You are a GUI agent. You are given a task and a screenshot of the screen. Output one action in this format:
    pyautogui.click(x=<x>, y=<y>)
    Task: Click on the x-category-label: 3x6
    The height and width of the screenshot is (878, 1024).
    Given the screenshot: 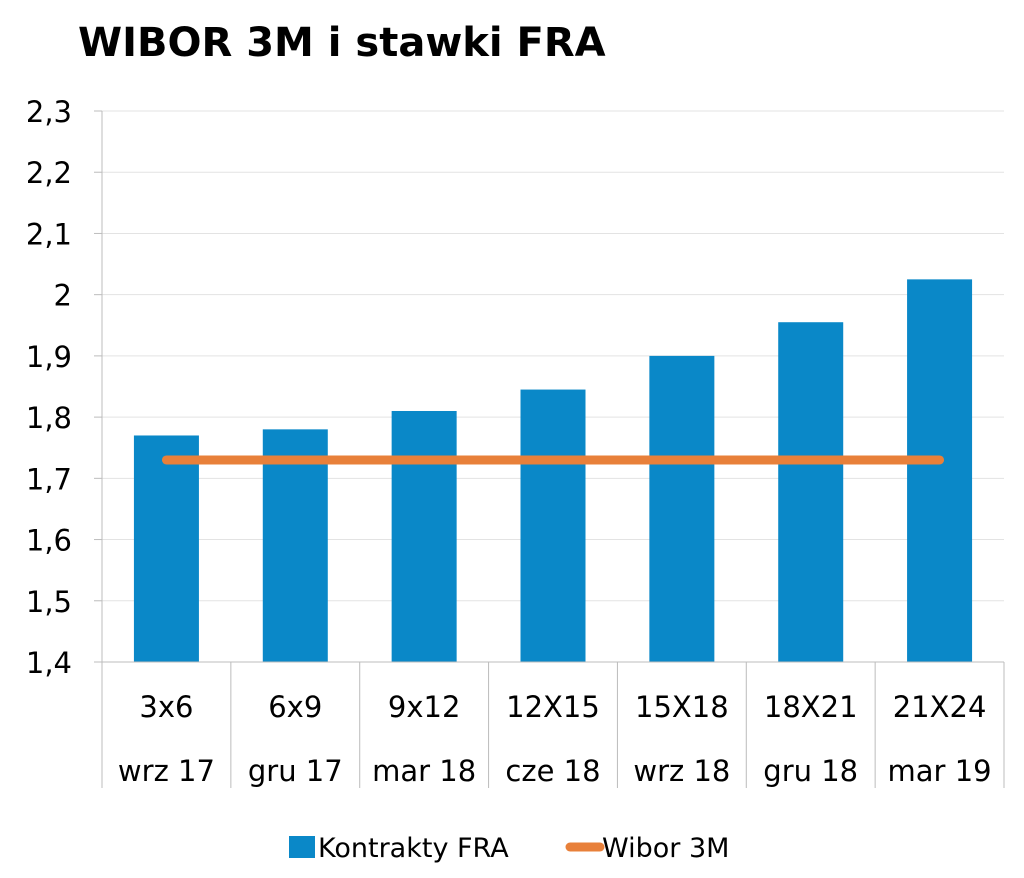 What is the action you would take?
    pyautogui.click(x=166, y=707)
    